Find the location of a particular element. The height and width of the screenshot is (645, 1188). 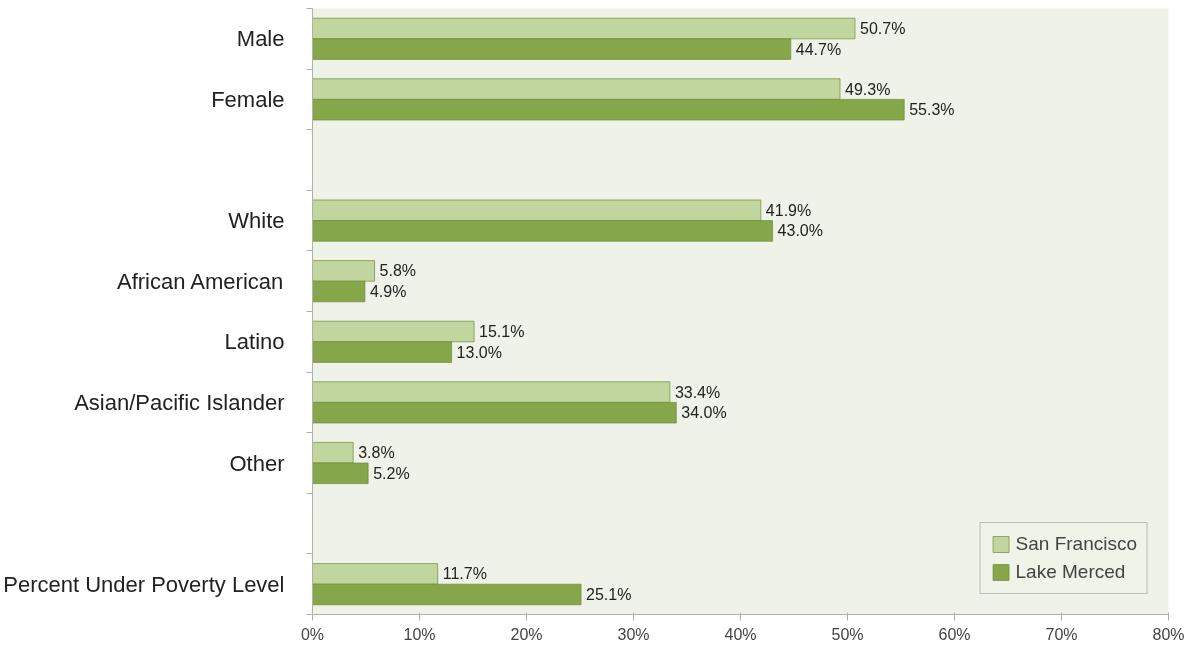

data-label: 33.4% is located at coordinates (697, 392).